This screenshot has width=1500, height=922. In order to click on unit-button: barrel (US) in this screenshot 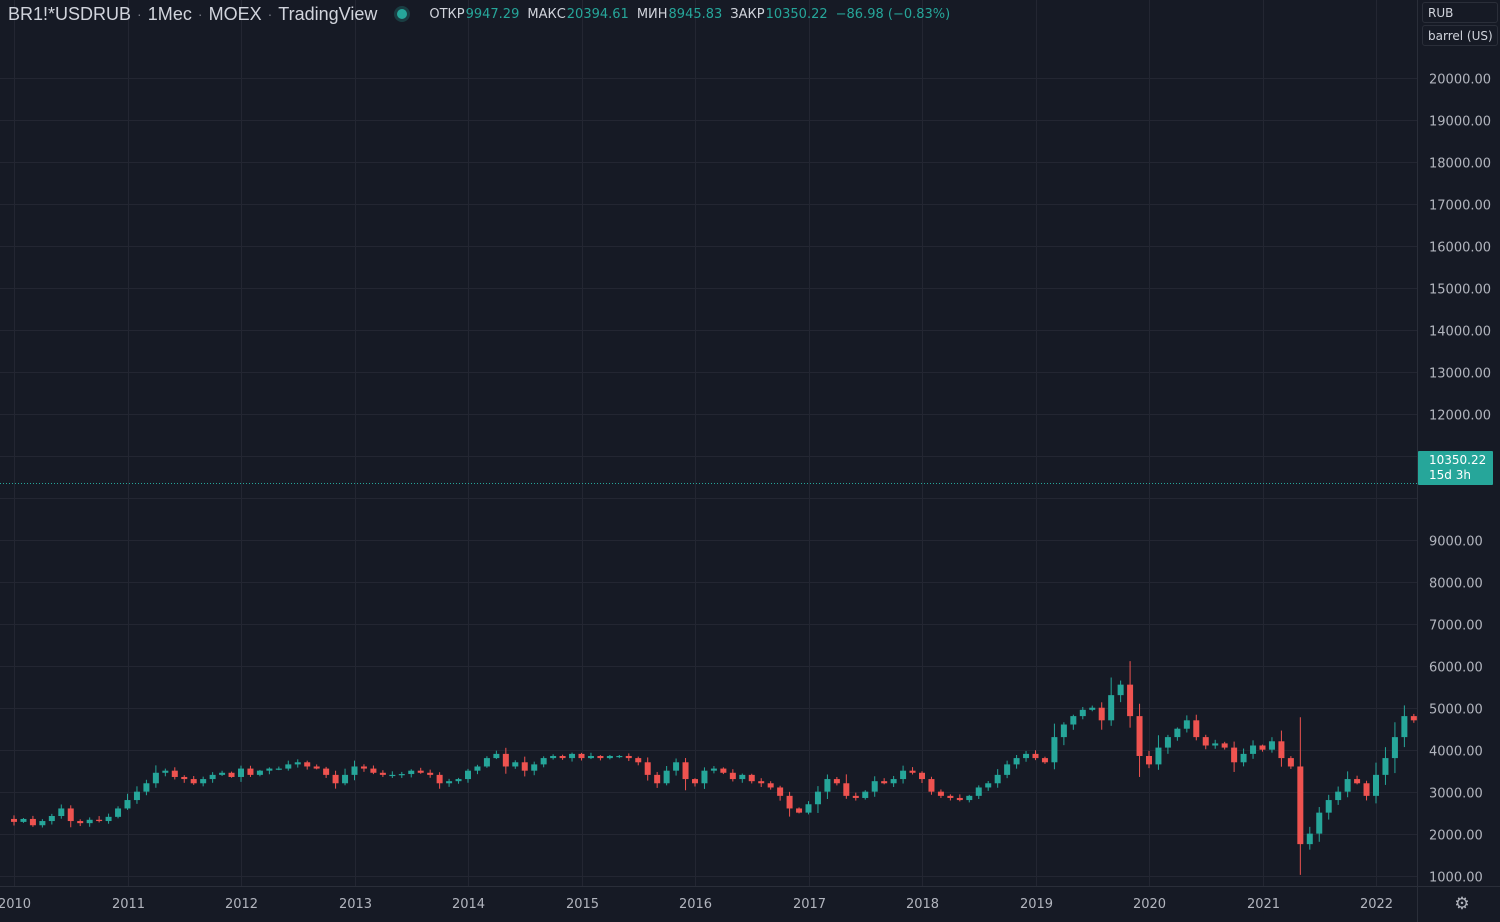, I will do `click(1460, 35)`.